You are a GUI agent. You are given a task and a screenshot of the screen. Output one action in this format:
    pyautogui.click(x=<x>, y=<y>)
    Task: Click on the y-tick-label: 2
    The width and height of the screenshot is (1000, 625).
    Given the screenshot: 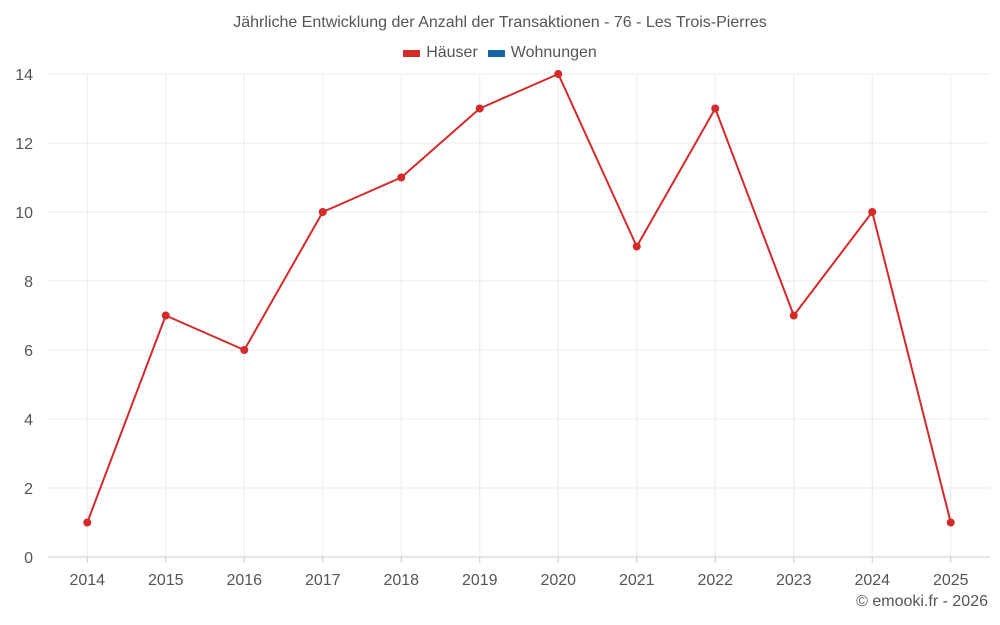 What is the action you would take?
    pyautogui.click(x=28, y=489)
    